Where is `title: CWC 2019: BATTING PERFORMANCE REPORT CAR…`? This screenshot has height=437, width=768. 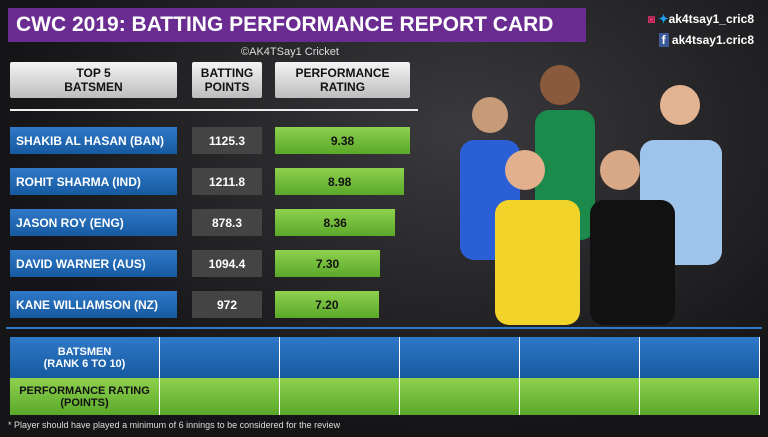 title: CWC 2019: BATTING PERFORMANCE REPORT CAR… is located at coordinates (297, 25).